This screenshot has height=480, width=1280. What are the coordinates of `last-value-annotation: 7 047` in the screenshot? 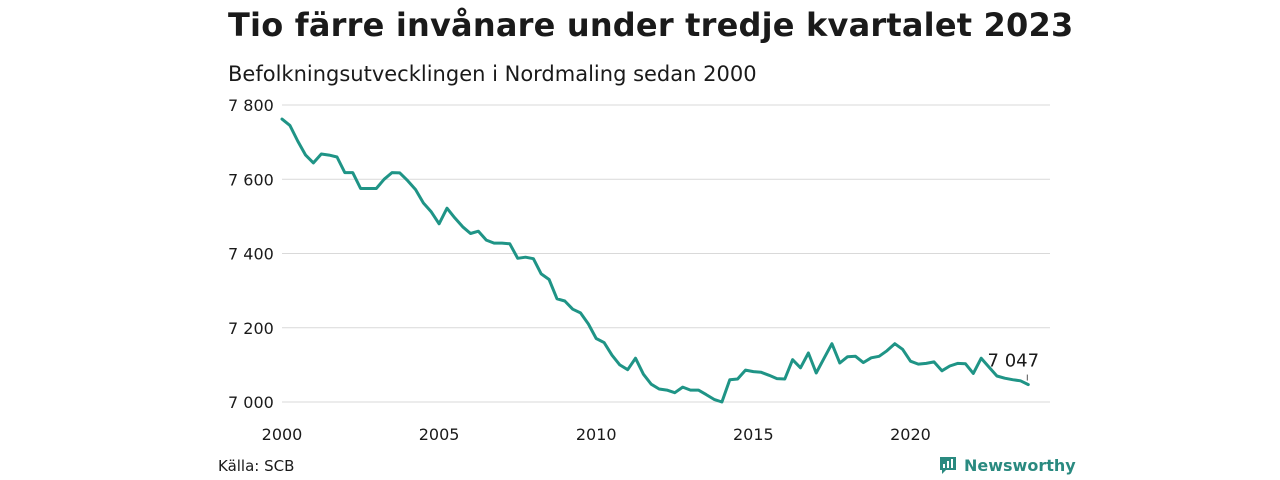 It's located at (1014, 366).